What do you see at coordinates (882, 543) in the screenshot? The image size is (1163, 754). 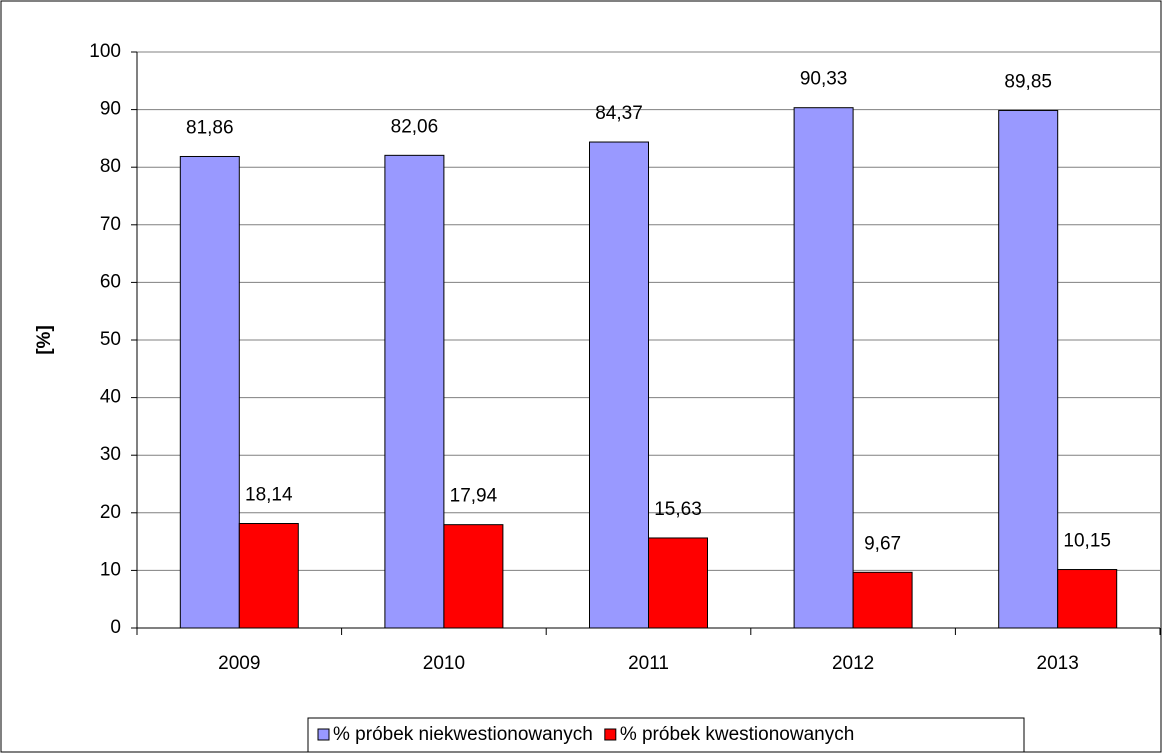 I see `value-label: 9,67` at bounding box center [882, 543].